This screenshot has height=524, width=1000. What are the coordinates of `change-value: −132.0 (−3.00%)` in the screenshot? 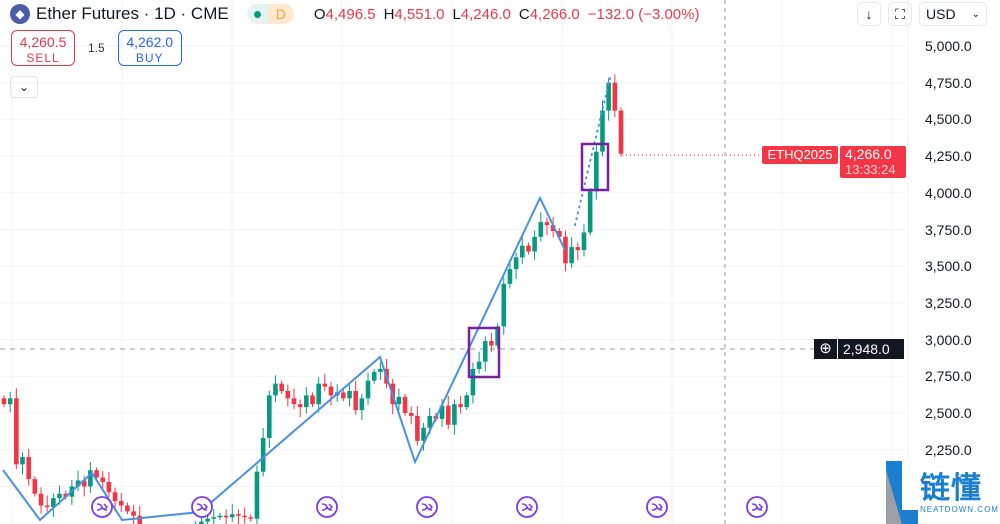 It's located at (643, 14).